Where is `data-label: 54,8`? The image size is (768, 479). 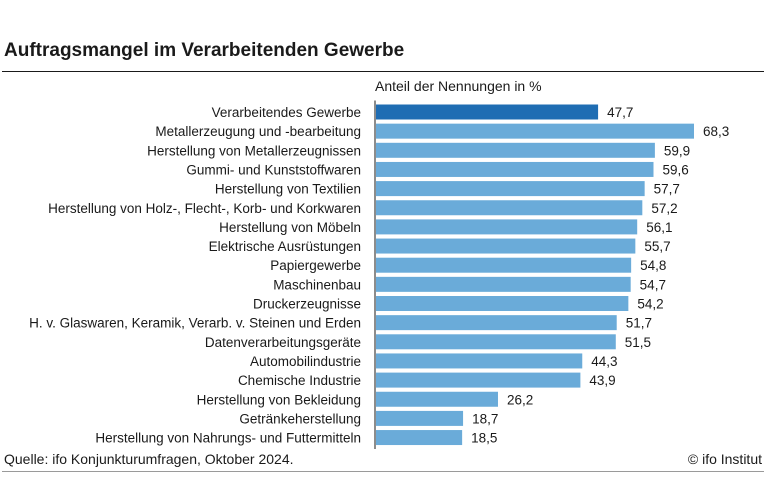 data-label: 54,8 is located at coordinates (653, 265).